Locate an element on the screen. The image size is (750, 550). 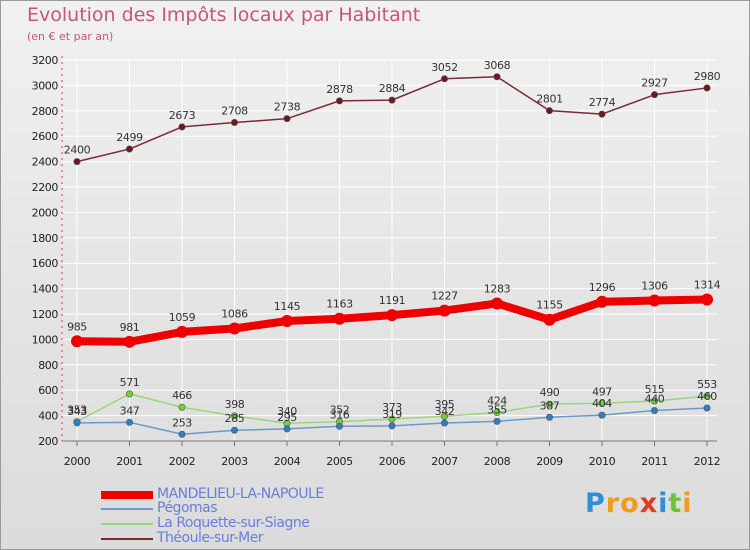
data-label: 387 is located at coordinates (550, 405).